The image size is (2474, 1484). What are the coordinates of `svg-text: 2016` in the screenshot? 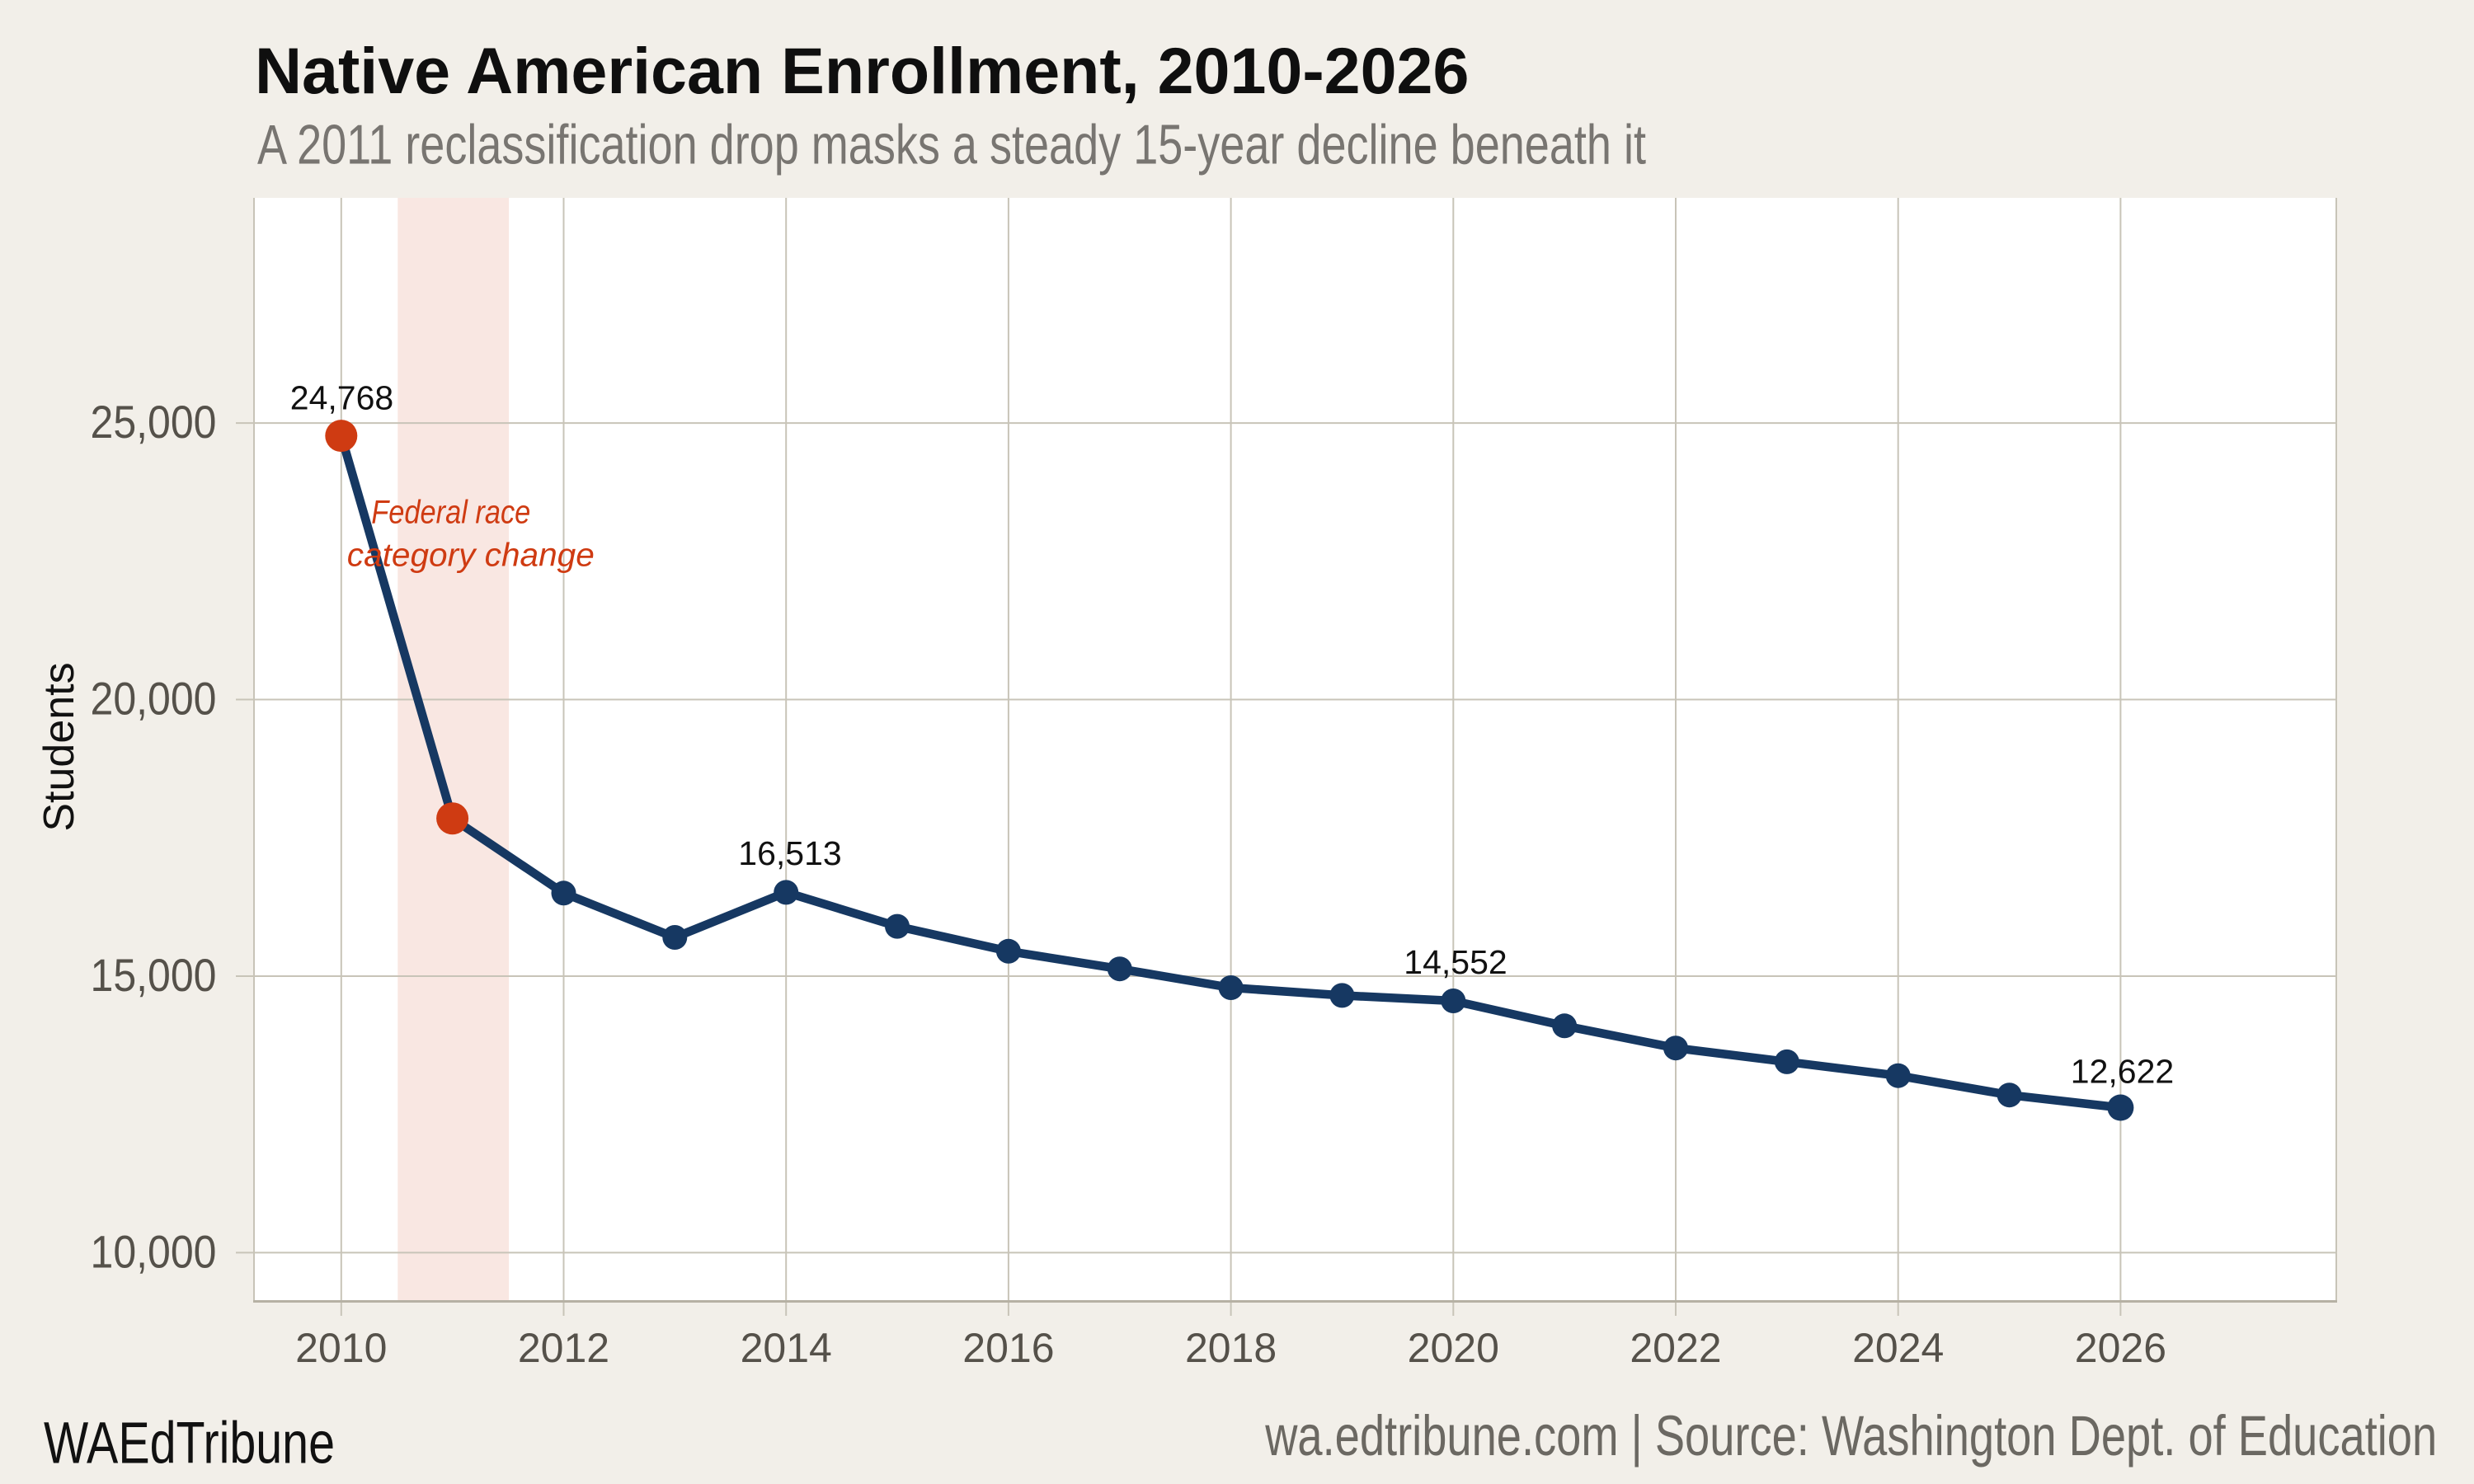 It's located at (1008, 1348).